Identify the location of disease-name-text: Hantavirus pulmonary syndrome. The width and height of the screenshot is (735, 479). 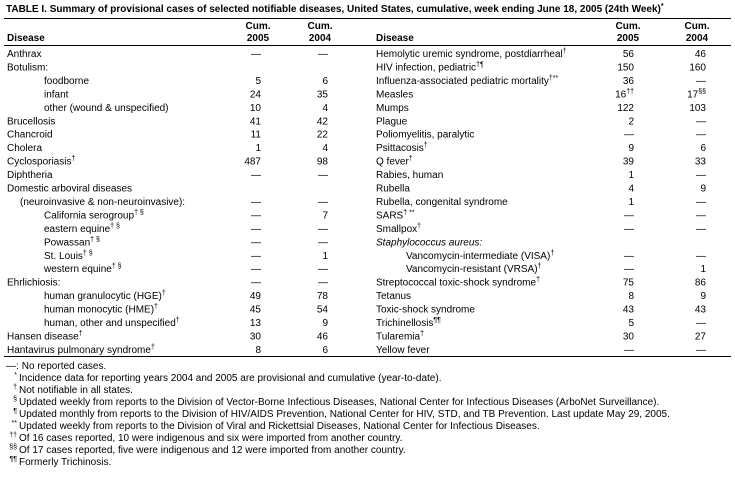
(79, 350).